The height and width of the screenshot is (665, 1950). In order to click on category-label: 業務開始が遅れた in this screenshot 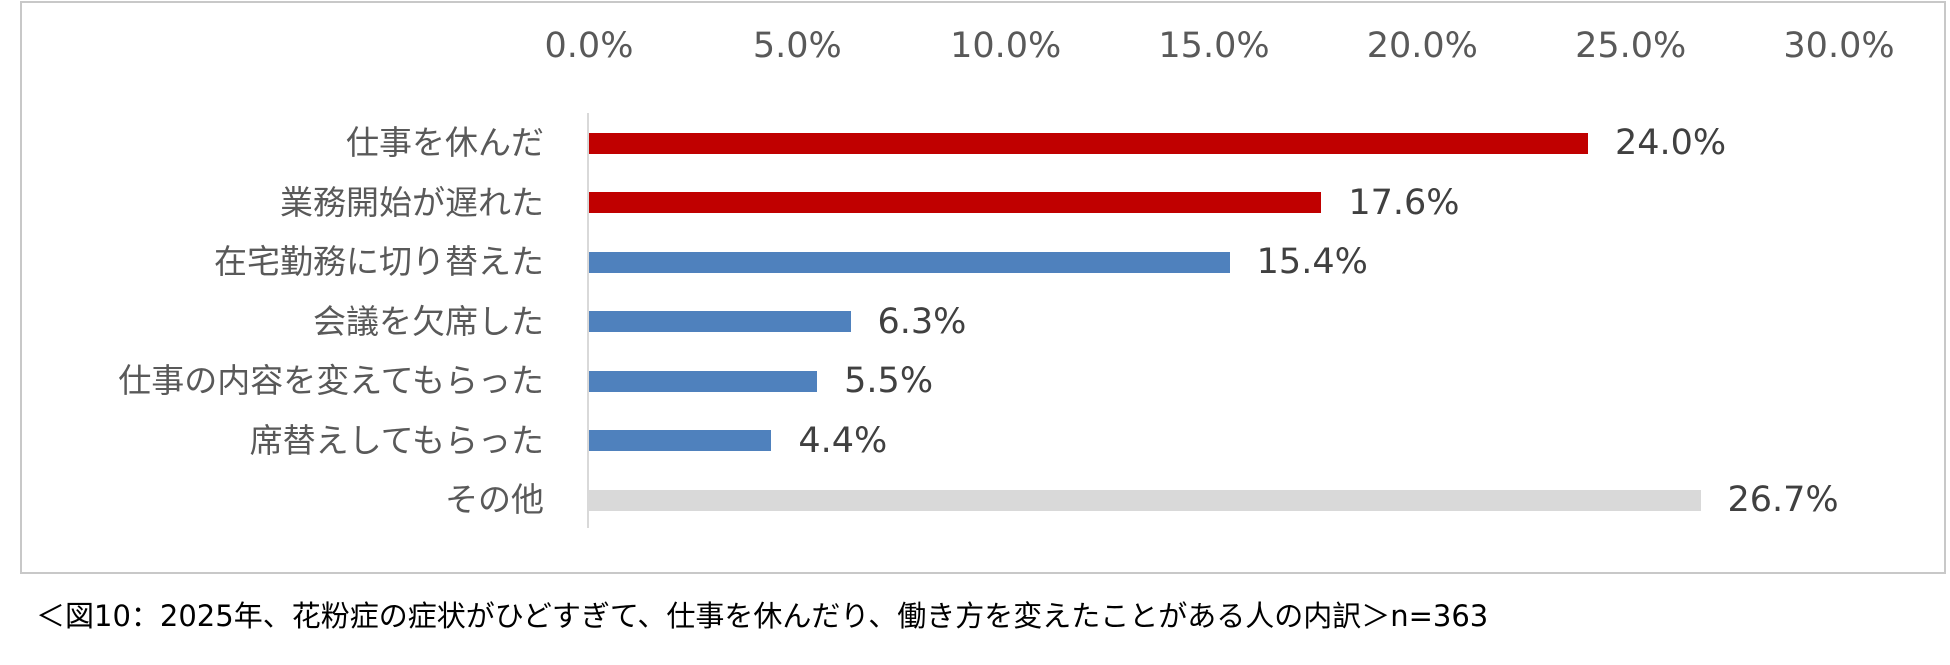, I will do `click(412, 202)`.